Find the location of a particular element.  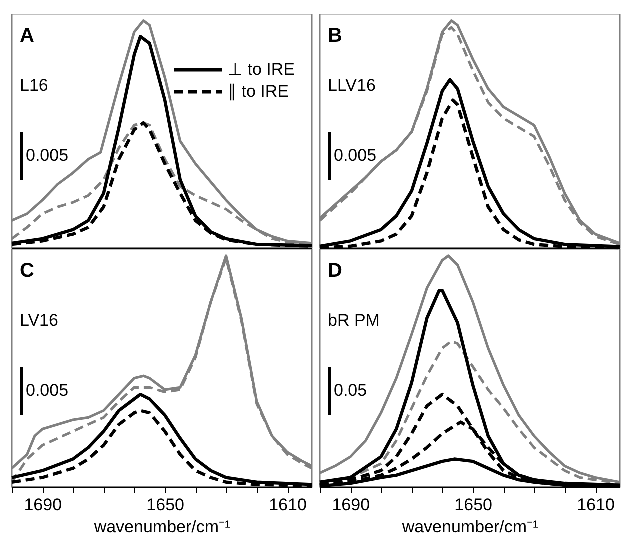

annotation: A is located at coordinates (27, 36).